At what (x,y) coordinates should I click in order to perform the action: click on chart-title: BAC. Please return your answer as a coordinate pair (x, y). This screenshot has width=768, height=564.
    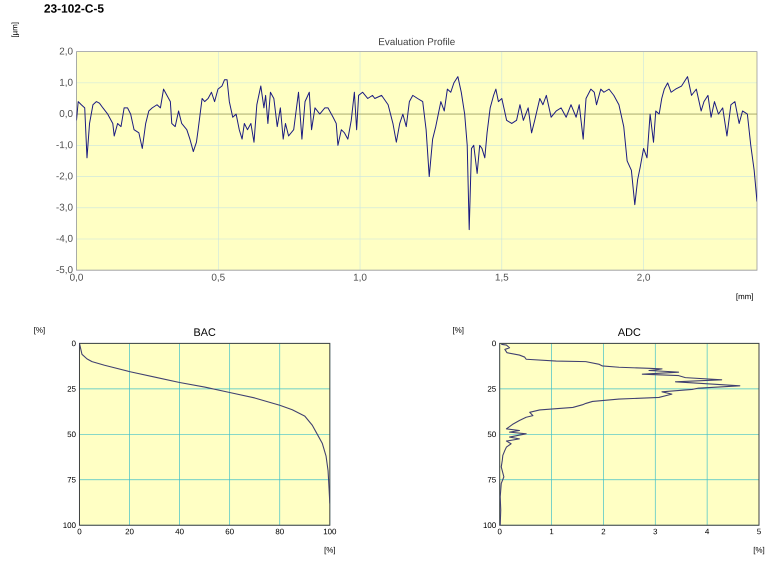
    Looking at the image, I should click on (205, 332).